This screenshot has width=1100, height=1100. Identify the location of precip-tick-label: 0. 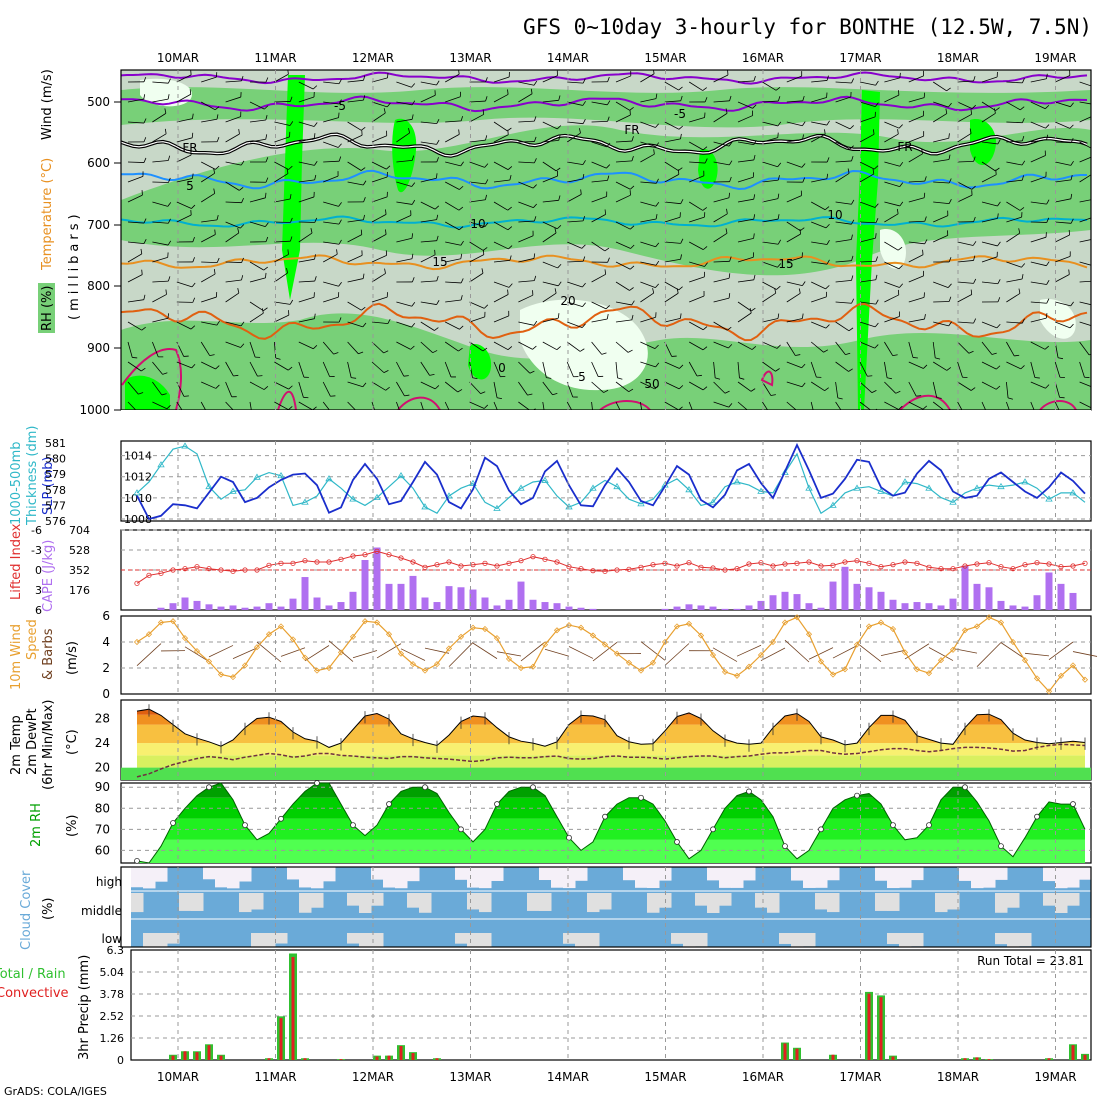
(120, 1060).